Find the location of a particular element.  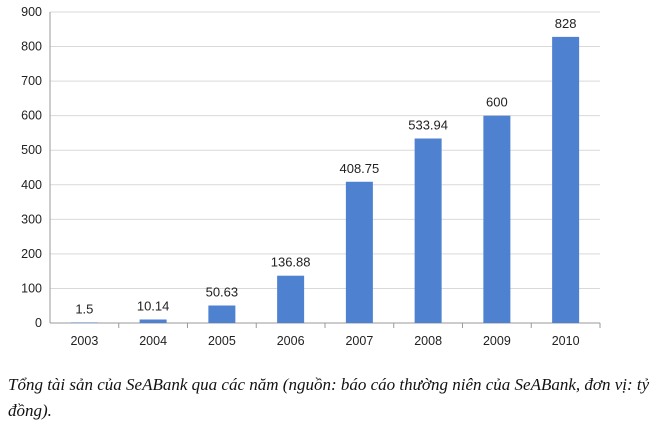

x-tick-label-2008: 2008 is located at coordinates (428, 341).